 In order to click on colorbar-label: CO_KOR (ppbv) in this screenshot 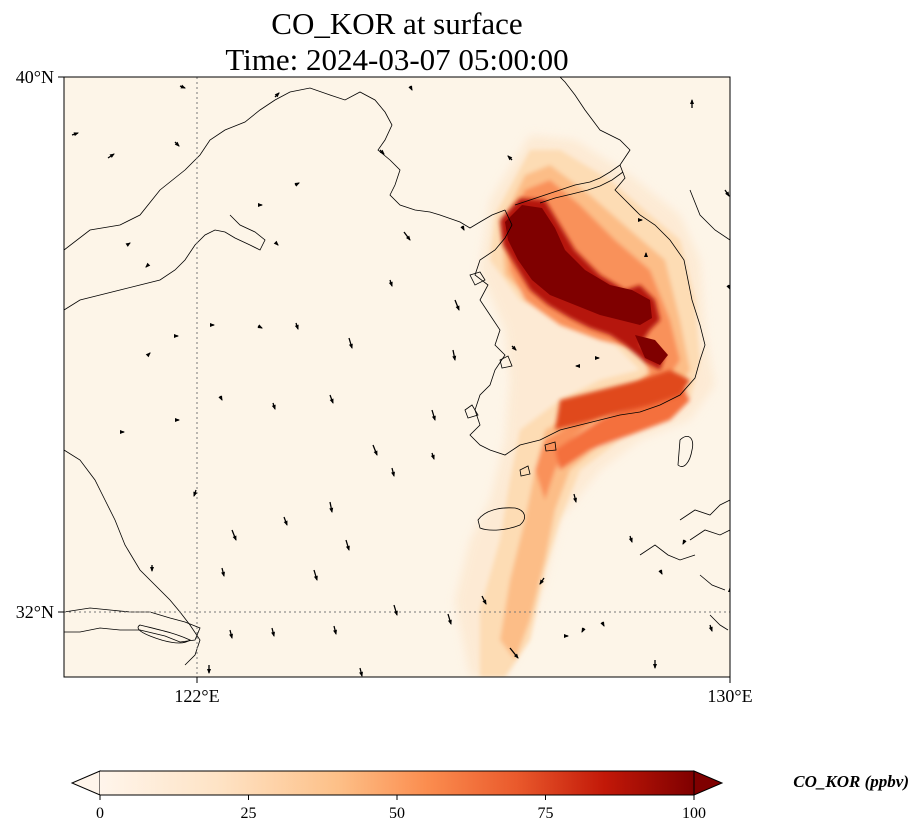, I will do `click(851, 781)`.